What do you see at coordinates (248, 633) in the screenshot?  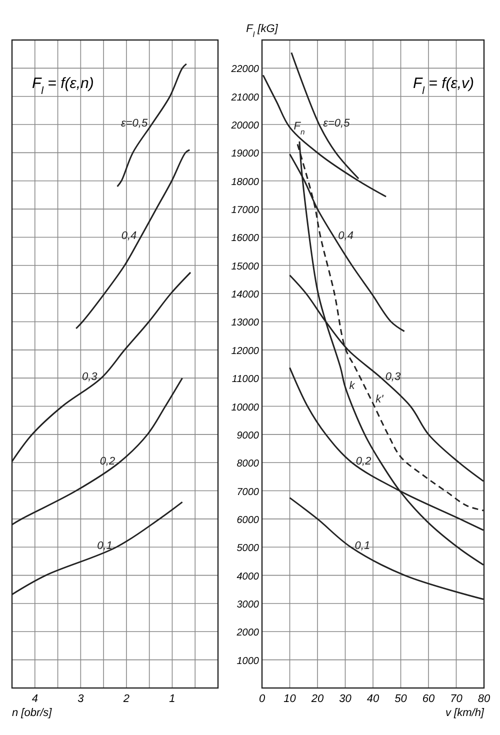 I see `y-tick-label: 2000` at bounding box center [248, 633].